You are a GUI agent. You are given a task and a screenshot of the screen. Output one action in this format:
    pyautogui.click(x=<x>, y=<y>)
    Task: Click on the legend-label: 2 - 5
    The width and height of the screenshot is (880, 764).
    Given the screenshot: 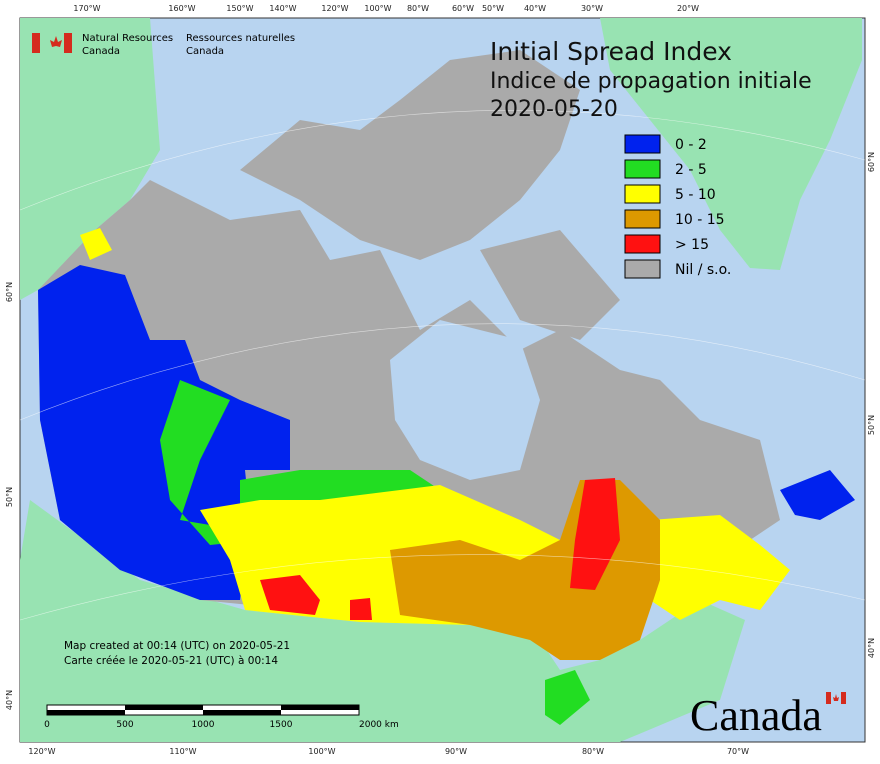 What is the action you would take?
    pyautogui.click(x=691, y=170)
    